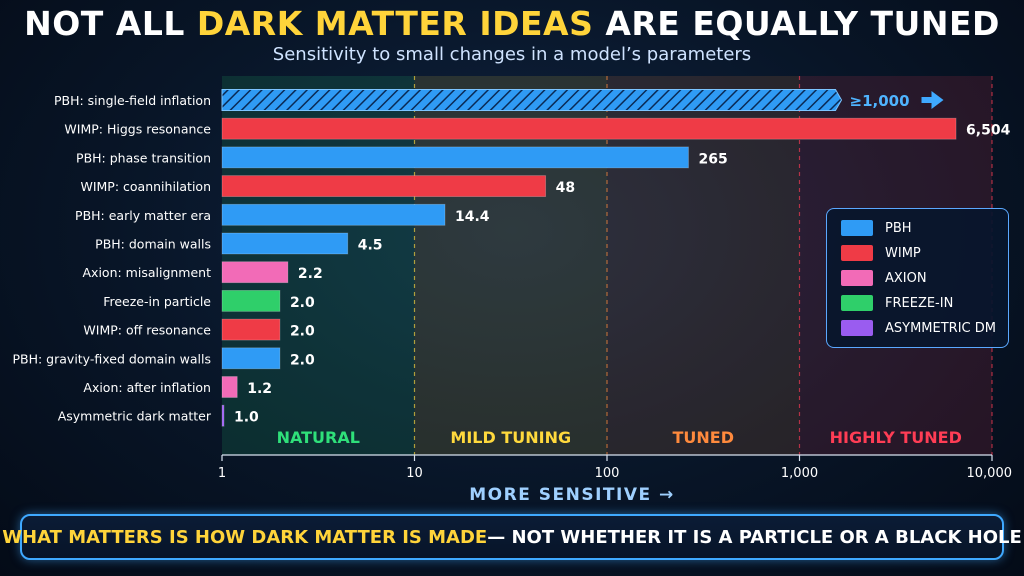  I want to click on region-label-tuned: TUNED, so click(703, 437).